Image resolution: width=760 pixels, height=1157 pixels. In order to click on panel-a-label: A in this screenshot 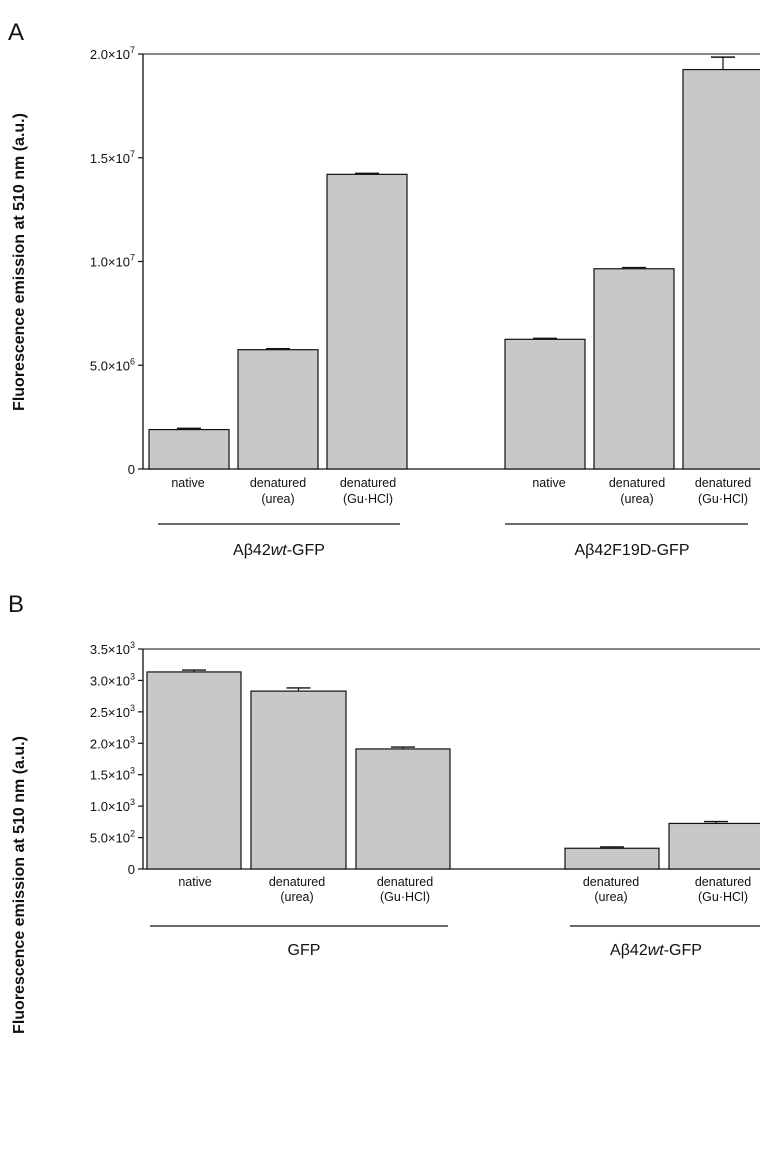, I will do `click(16, 32)`.